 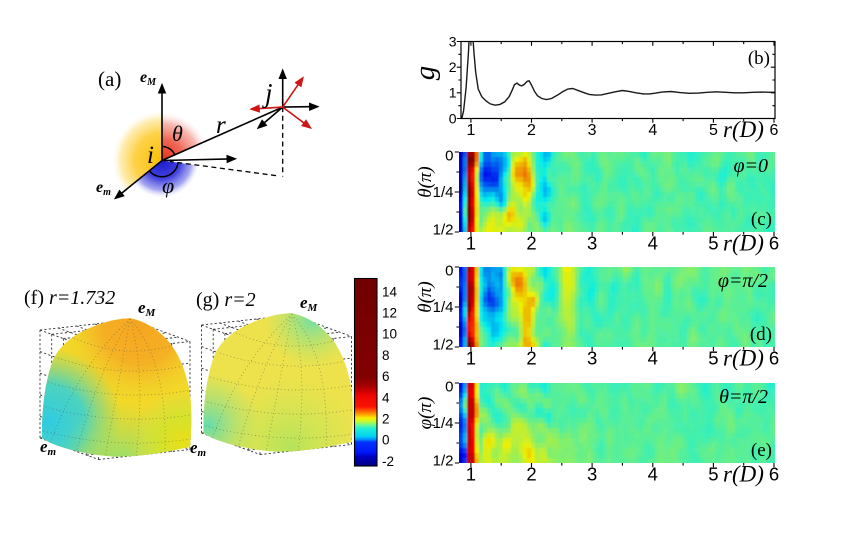 What do you see at coordinates (425, 413) in the screenshot?
I see `svg-text: φ(π)` at bounding box center [425, 413].